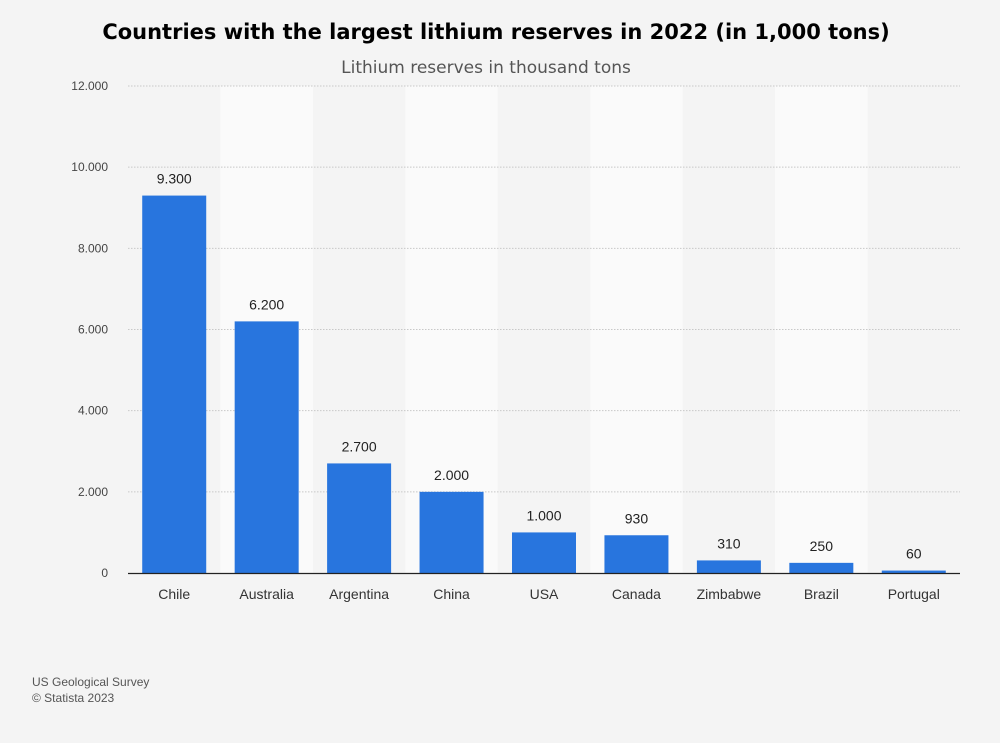 This screenshot has width=1000, height=743. What do you see at coordinates (359, 446) in the screenshot?
I see `value-label: 2.700` at bounding box center [359, 446].